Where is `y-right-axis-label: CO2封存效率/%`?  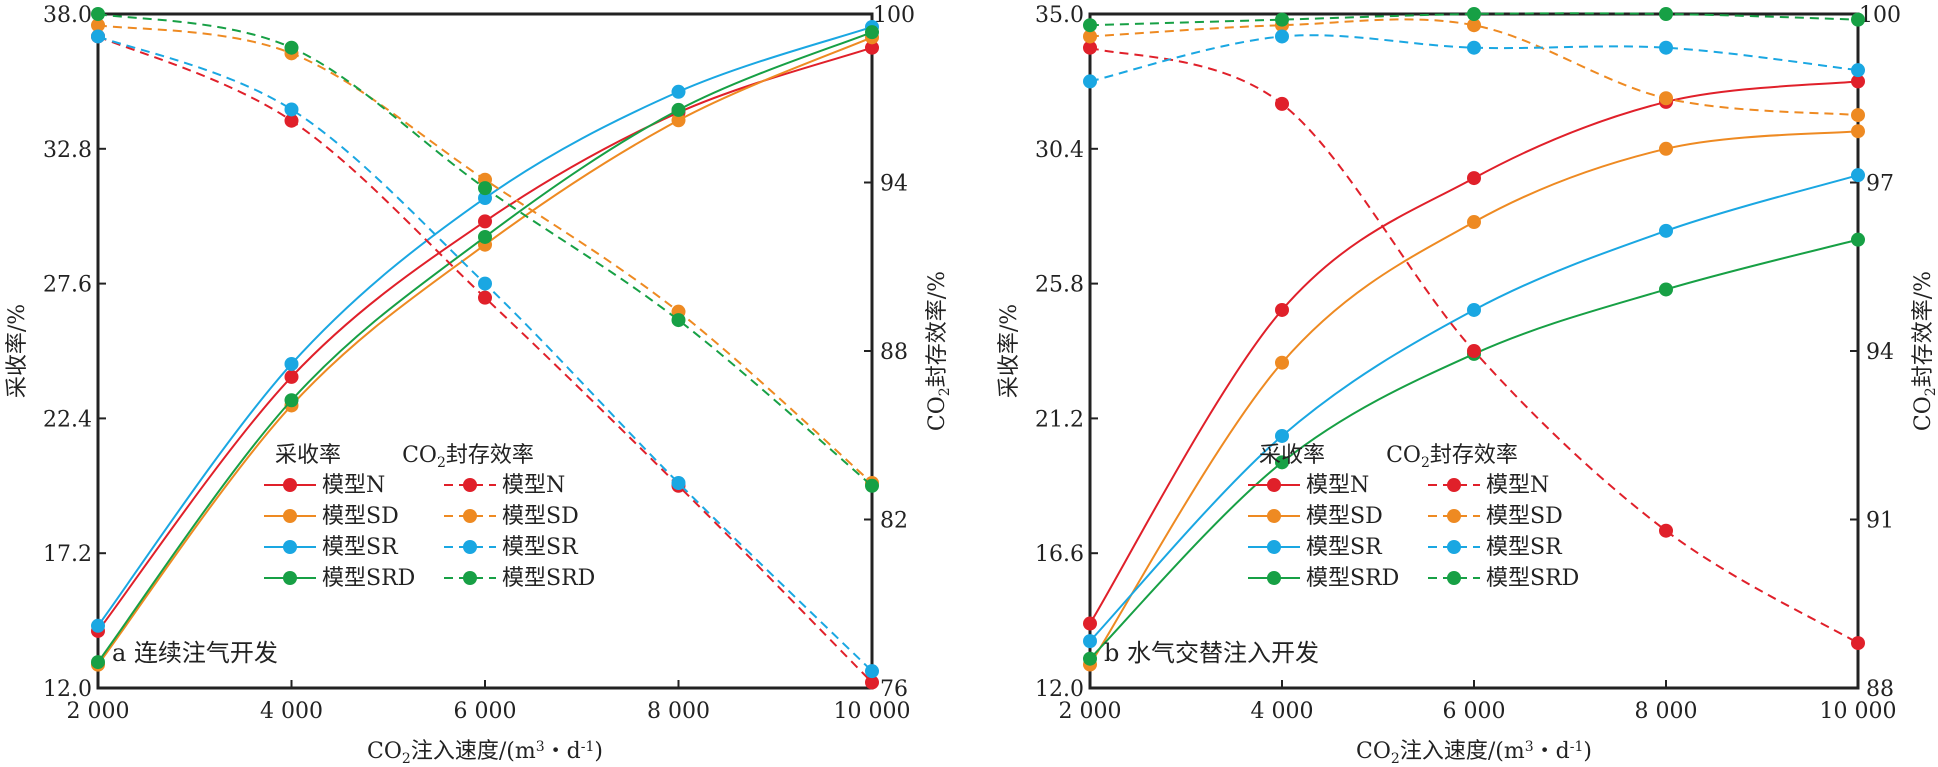
y-right-axis-label: CO2封存效率/% is located at coordinates (1924, 351).